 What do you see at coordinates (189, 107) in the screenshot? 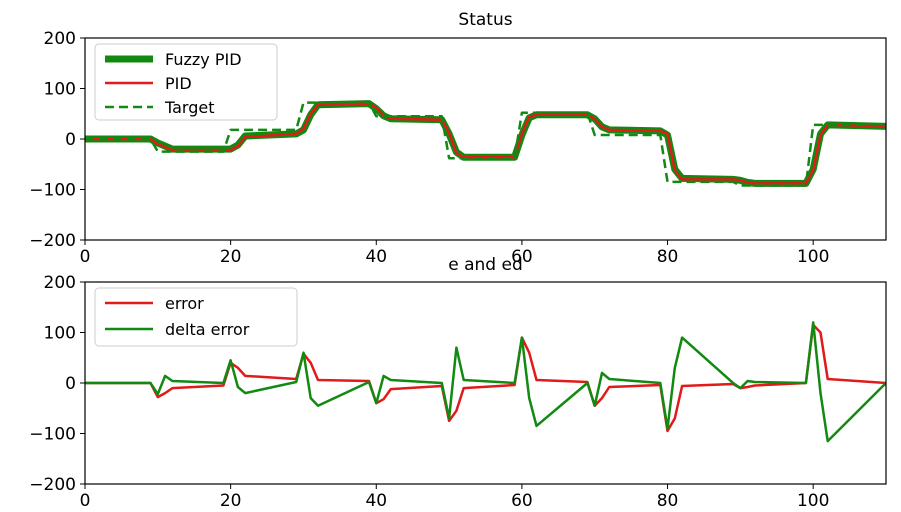
I see `legend-label: Target` at bounding box center [189, 107].